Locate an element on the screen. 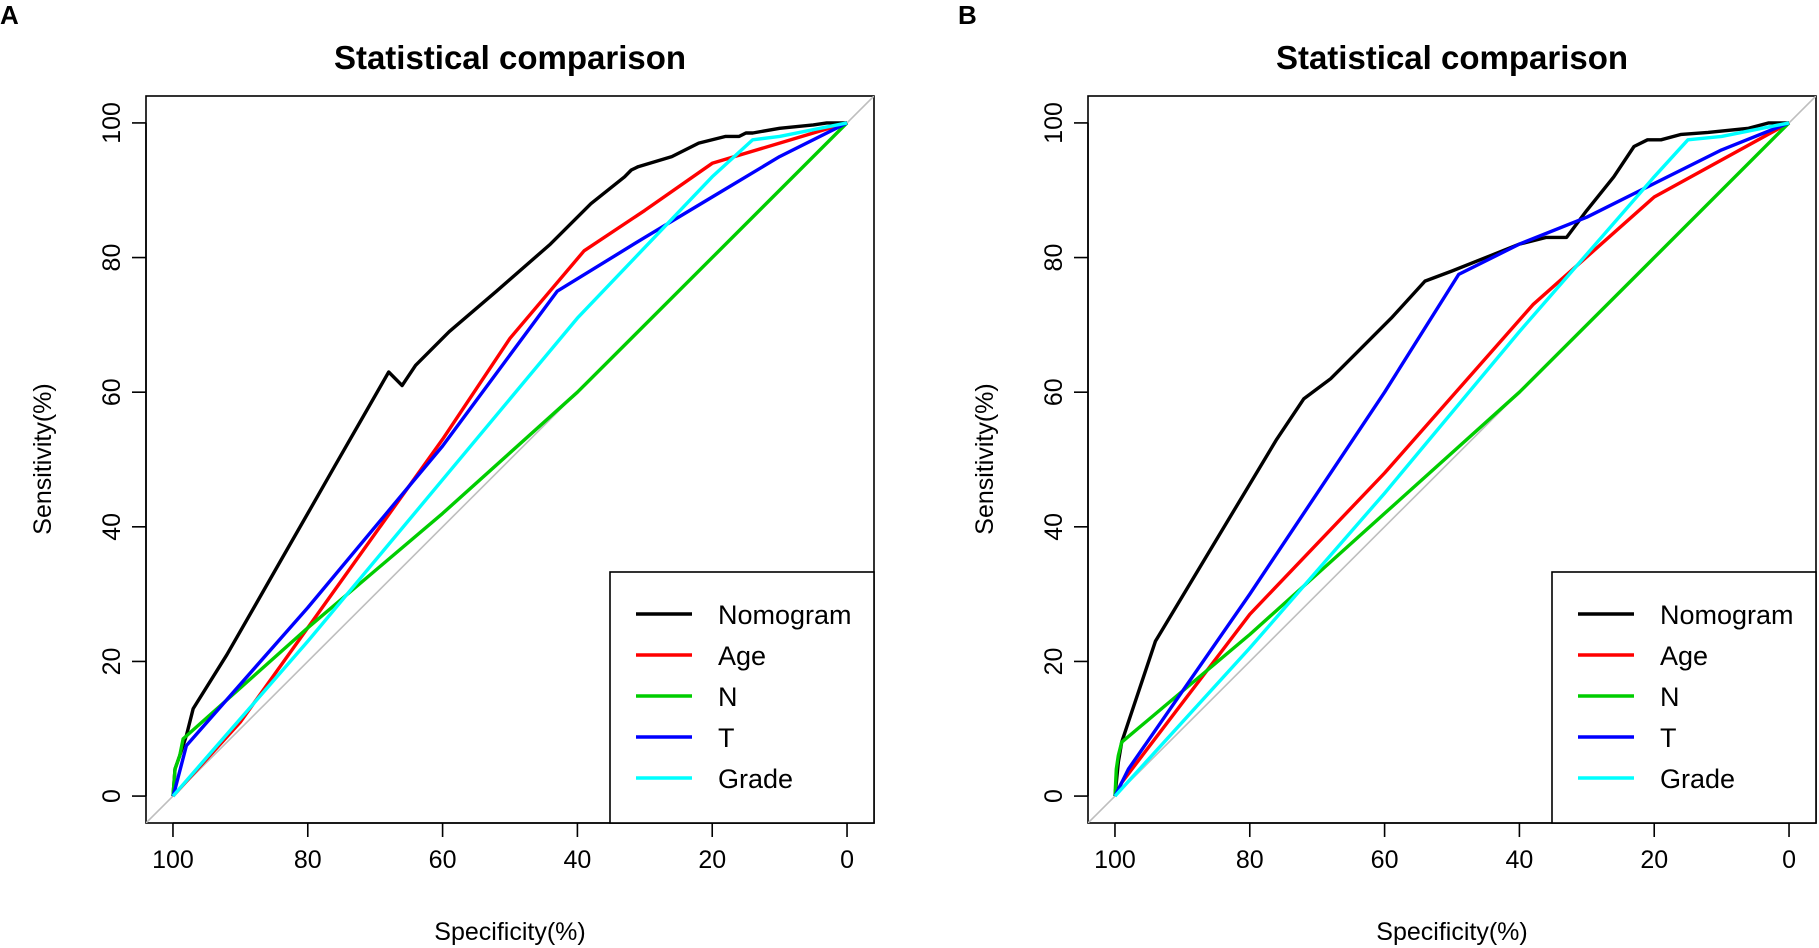 The image size is (1819, 948). panel-label: A is located at coordinates (9, 15).